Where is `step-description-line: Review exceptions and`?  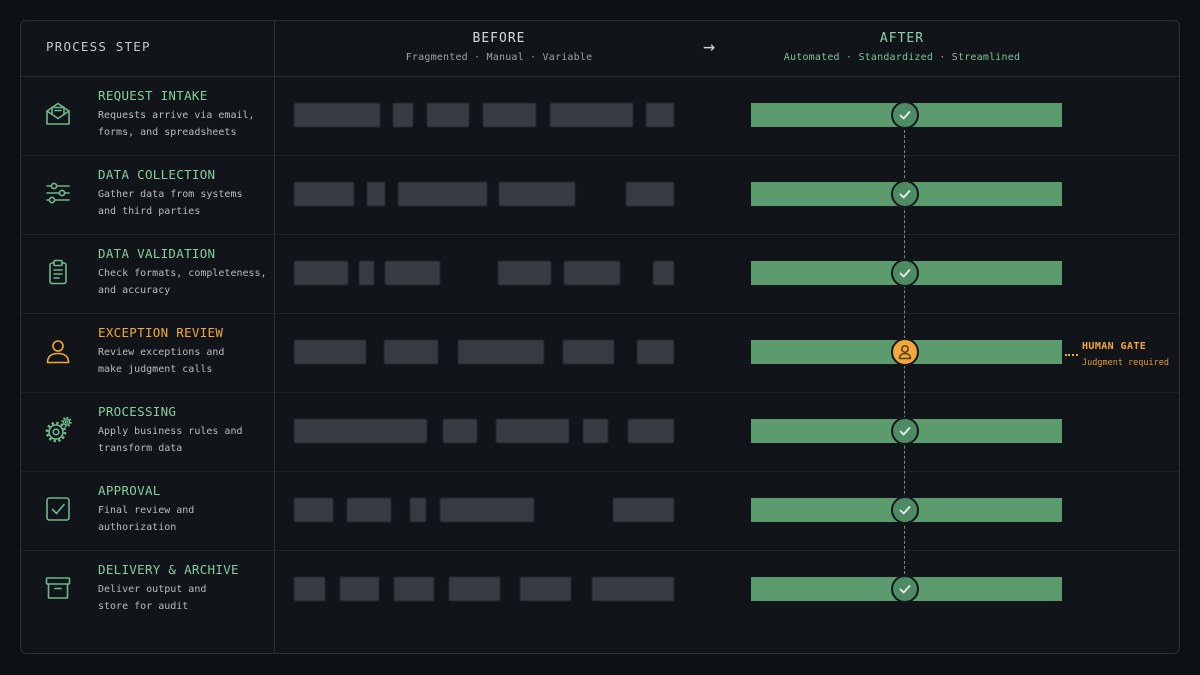 step-description-line: Review exceptions and is located at coordinates (161, 352).